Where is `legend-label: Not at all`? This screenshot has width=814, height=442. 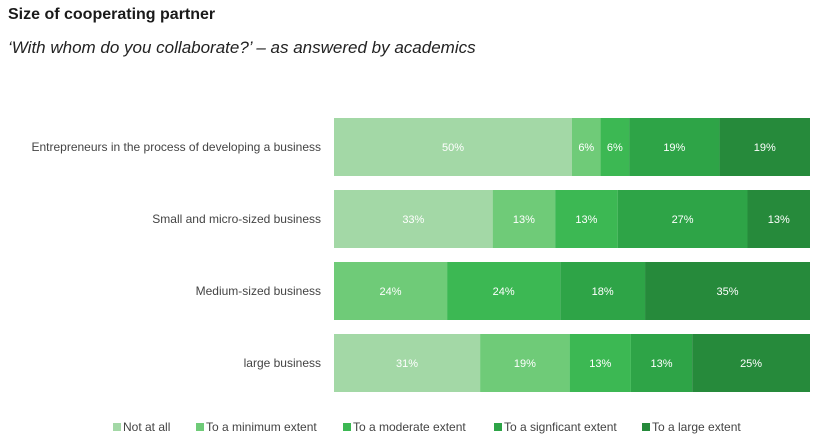 legend-label: Not at all is located at coordinates (146, 427).